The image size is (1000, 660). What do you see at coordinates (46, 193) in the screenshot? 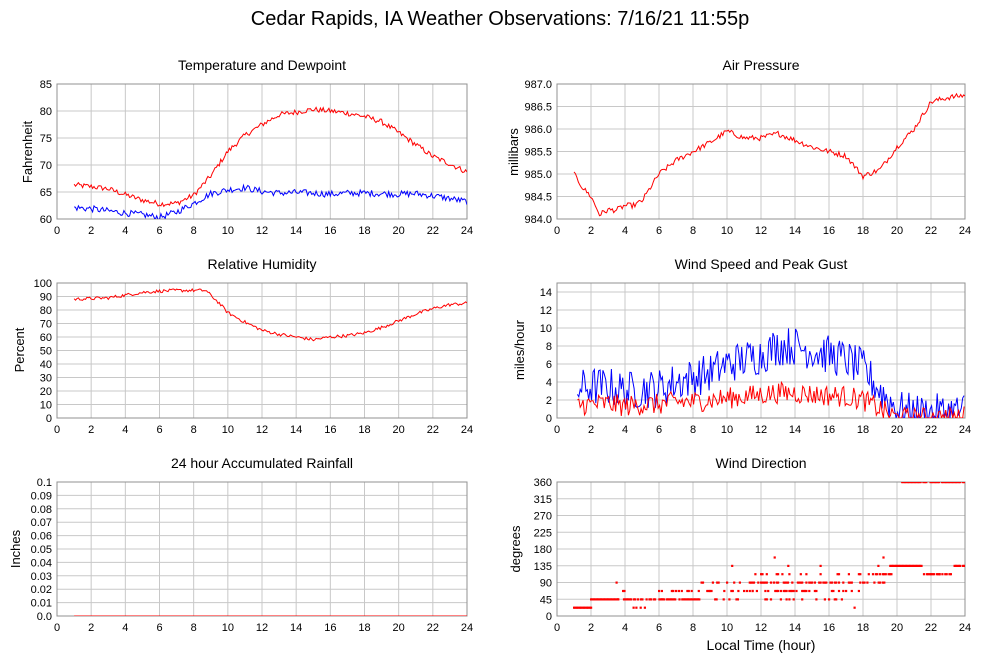
I see `y-tick-label: 65` at bounding box center [46, 193].